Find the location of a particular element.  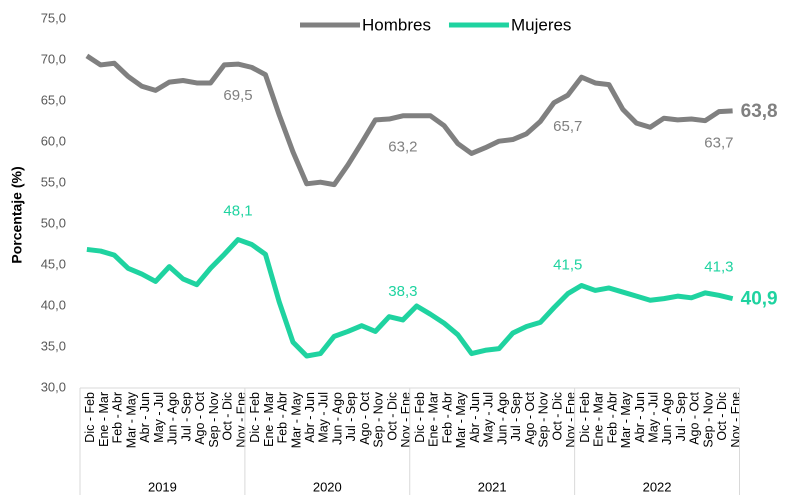

y-tick-label: 55,0 is located at coordinates (53, 181).